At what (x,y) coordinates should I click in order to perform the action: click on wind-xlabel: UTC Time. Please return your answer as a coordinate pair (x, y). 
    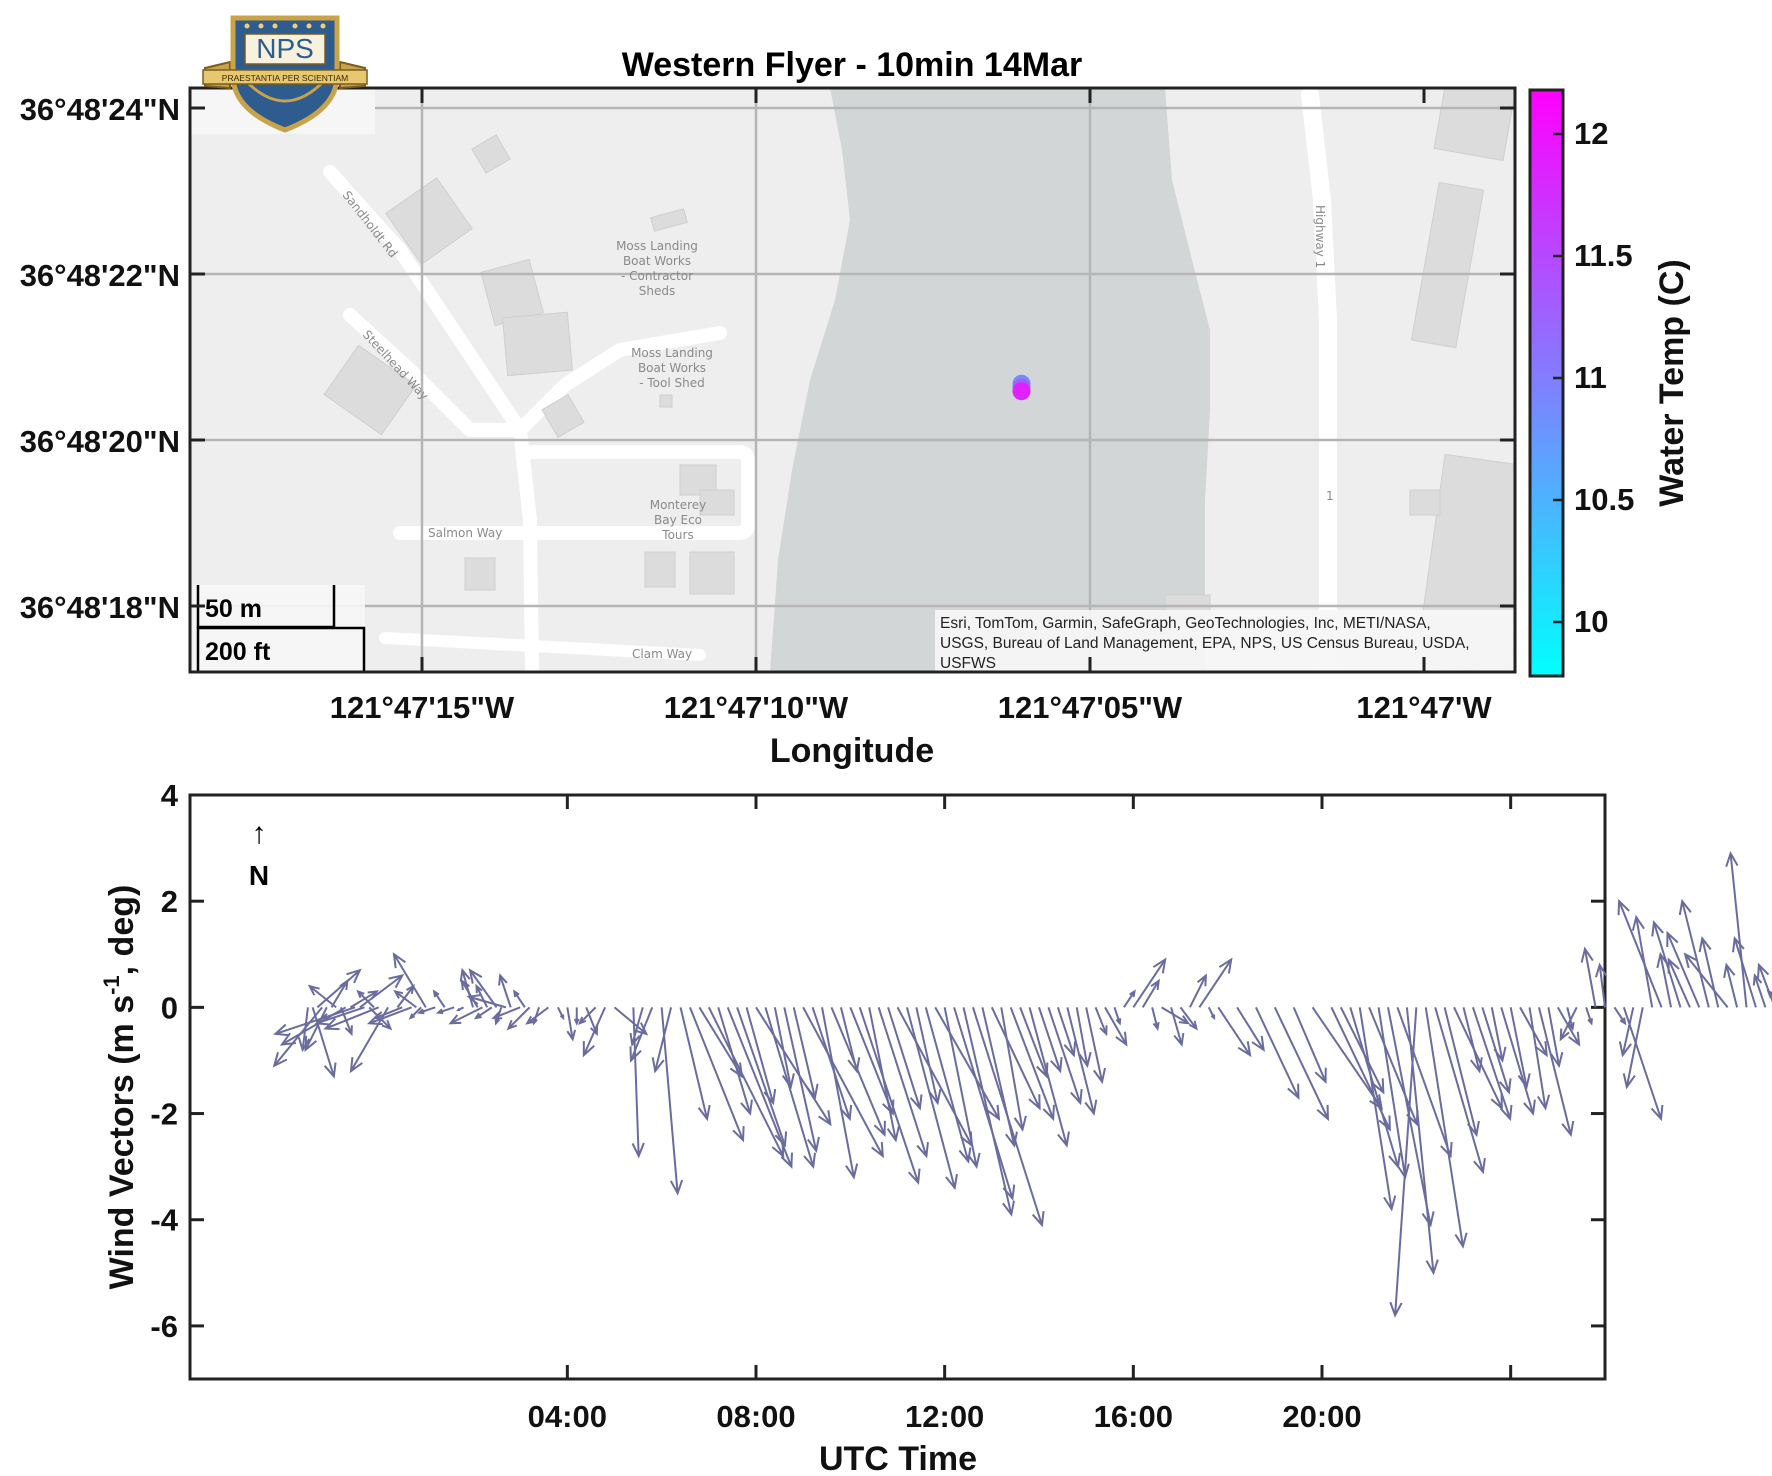
    Looking at the image, I should click on (898, 1458).